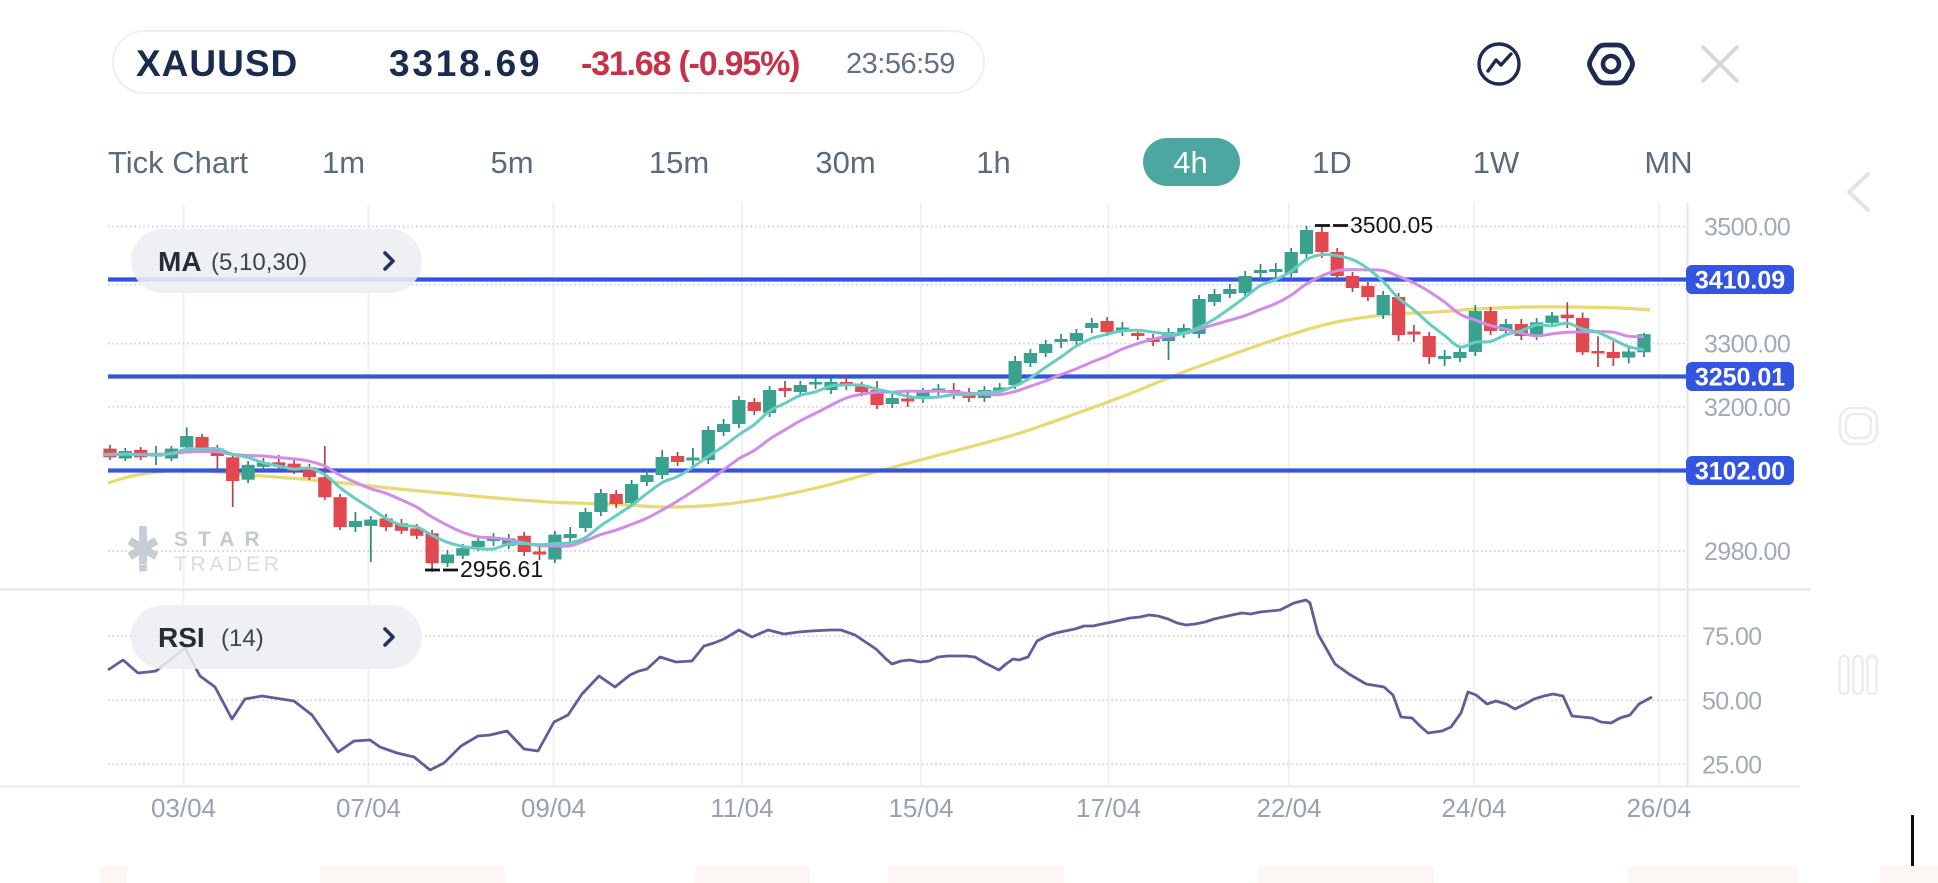  I want to click on svg-text: 1W, so click(1496, 162).